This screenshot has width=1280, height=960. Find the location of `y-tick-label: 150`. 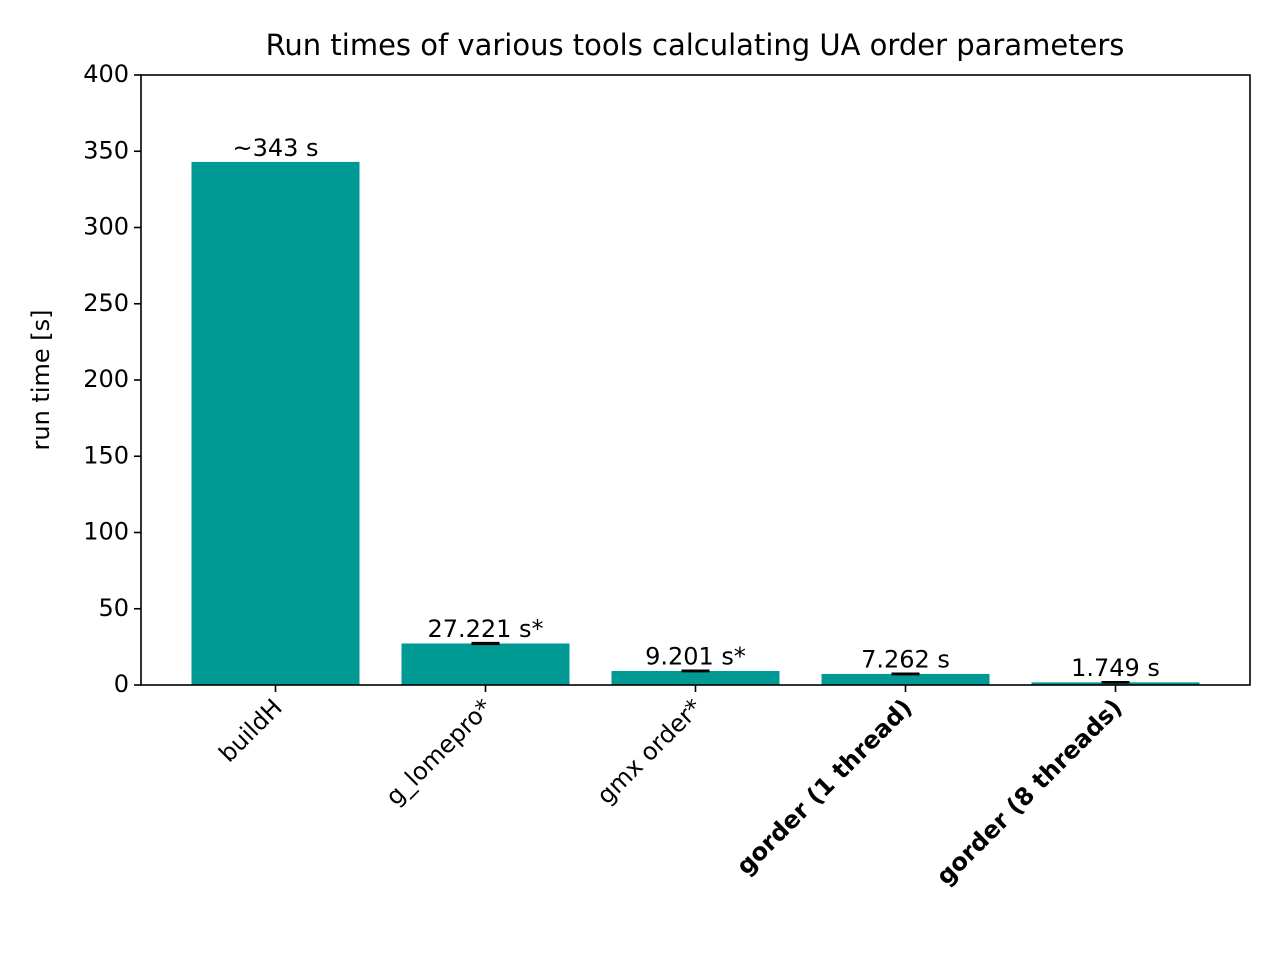

y-tick-label: 150 is located at coordinates (106, 455).